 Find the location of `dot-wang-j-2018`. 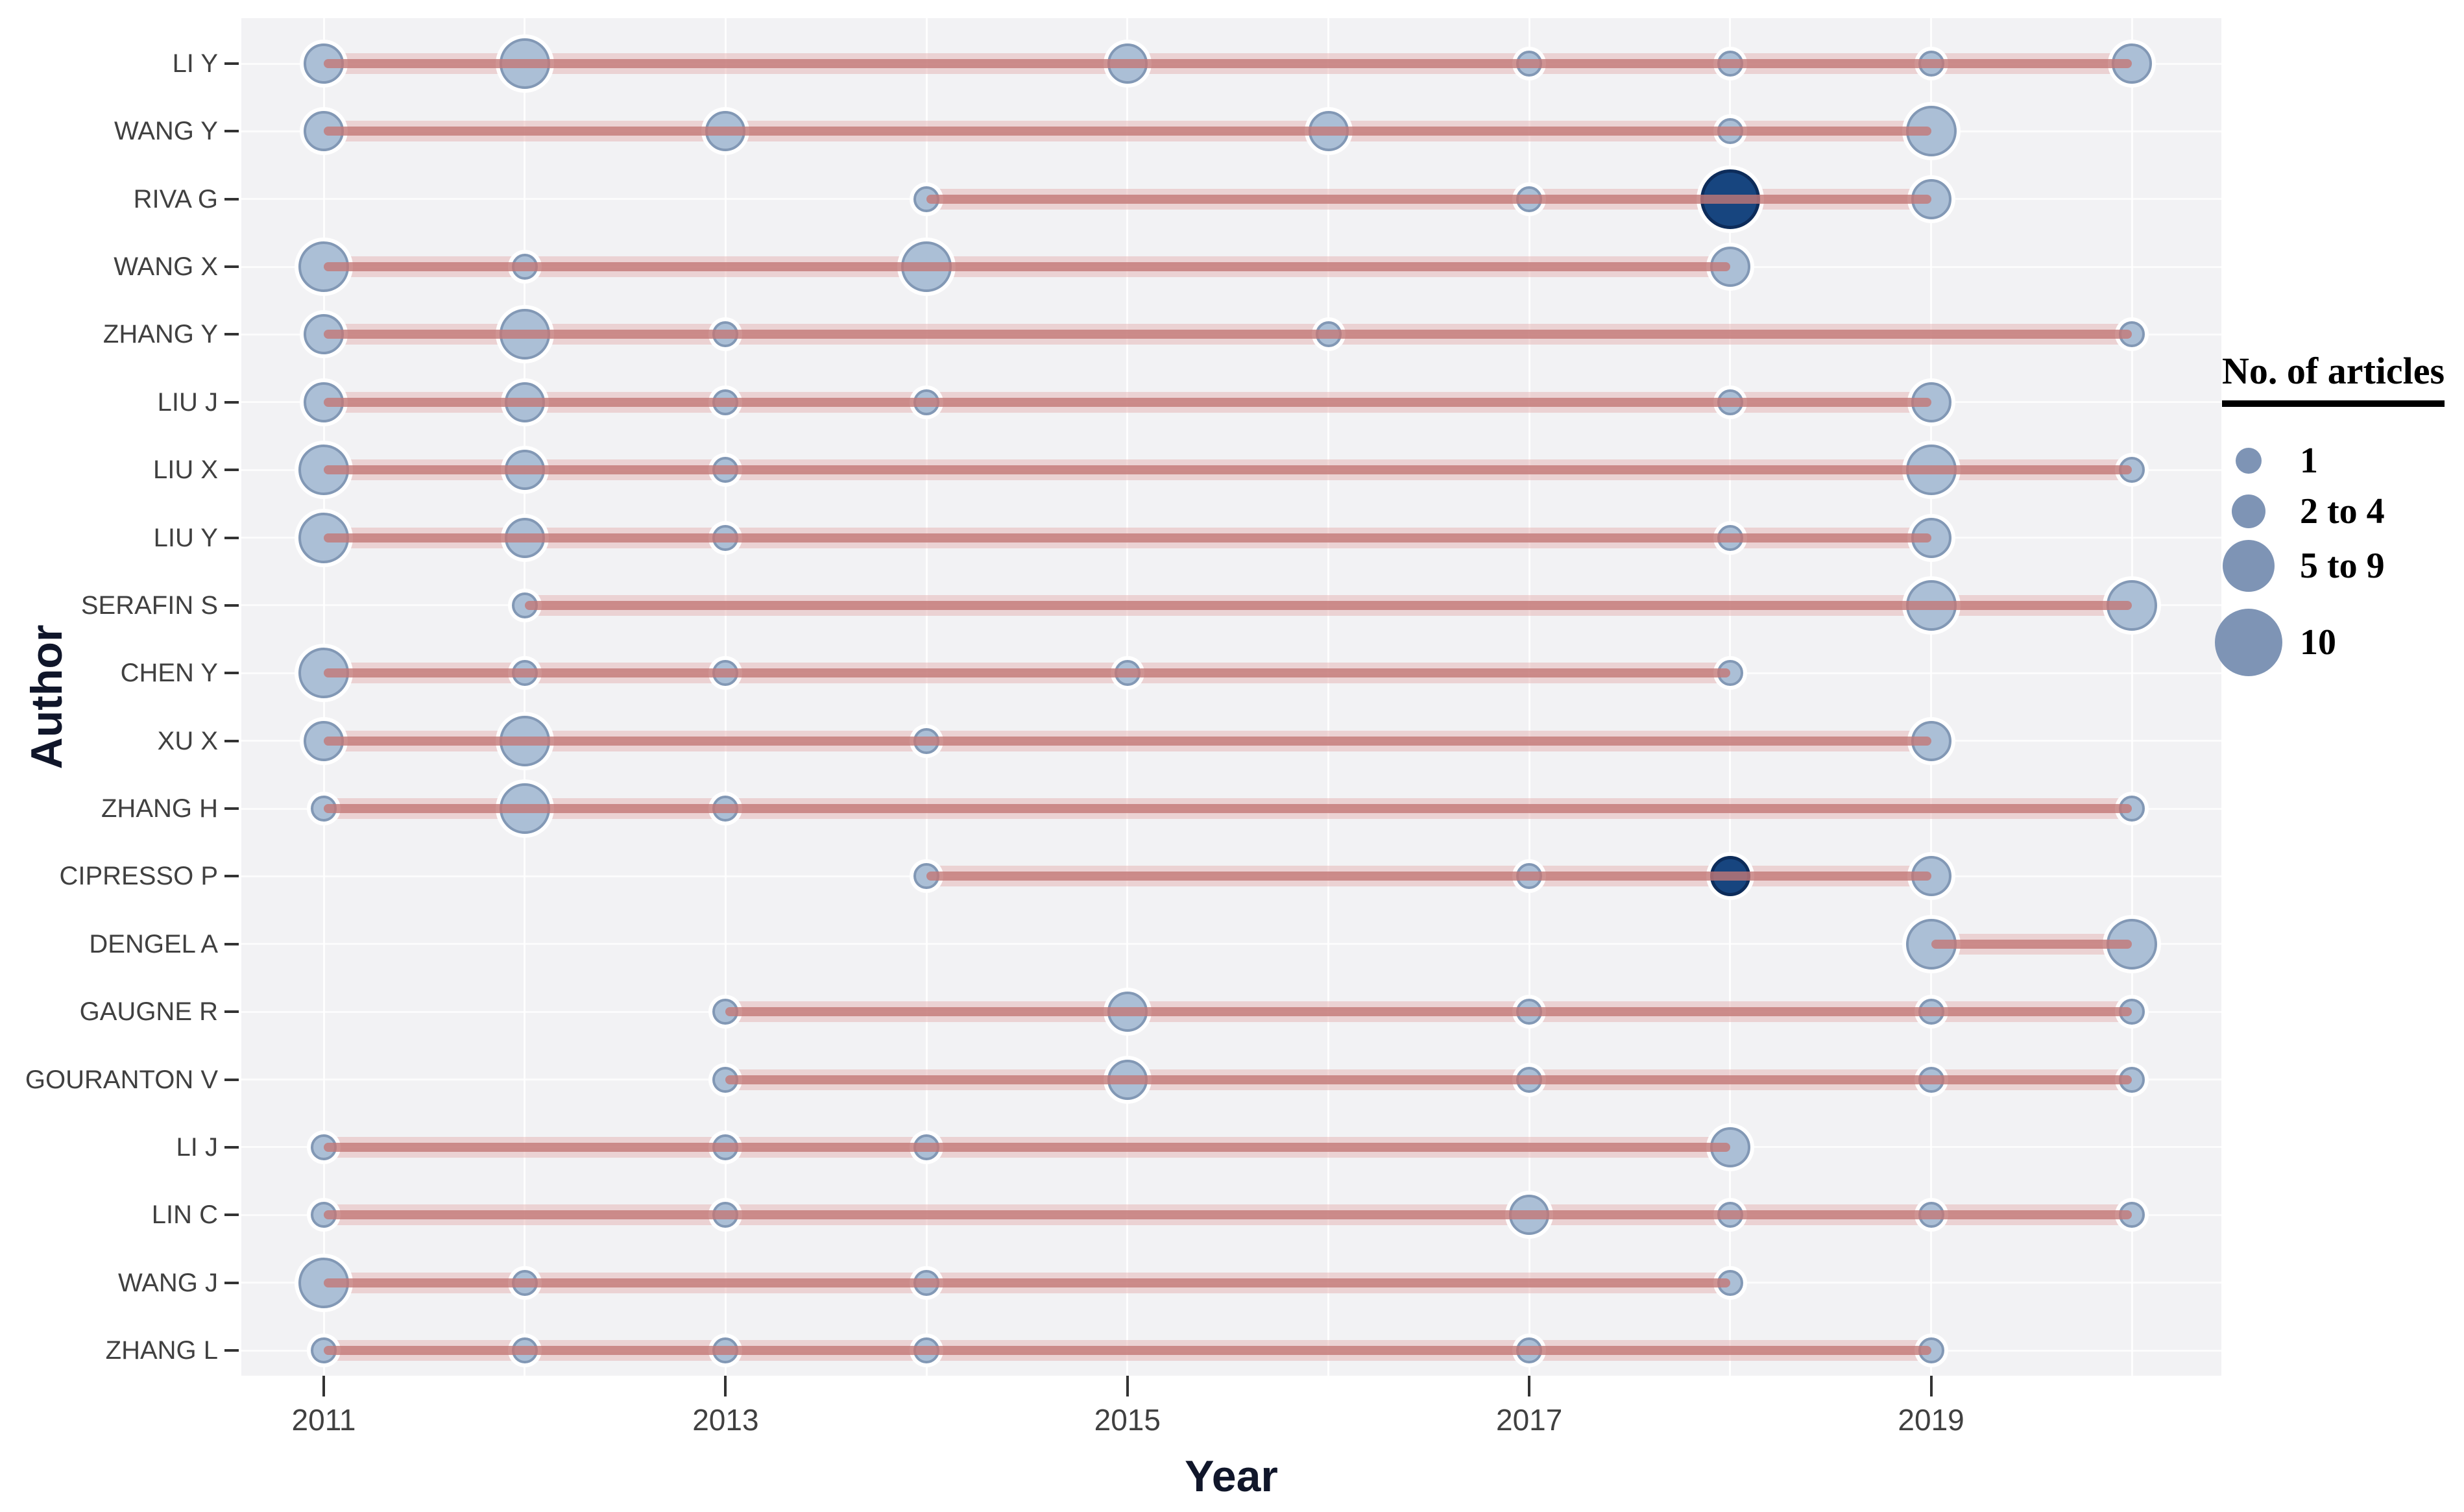

dot-wang-j-2018 is located at coordinates (1730, 1282).